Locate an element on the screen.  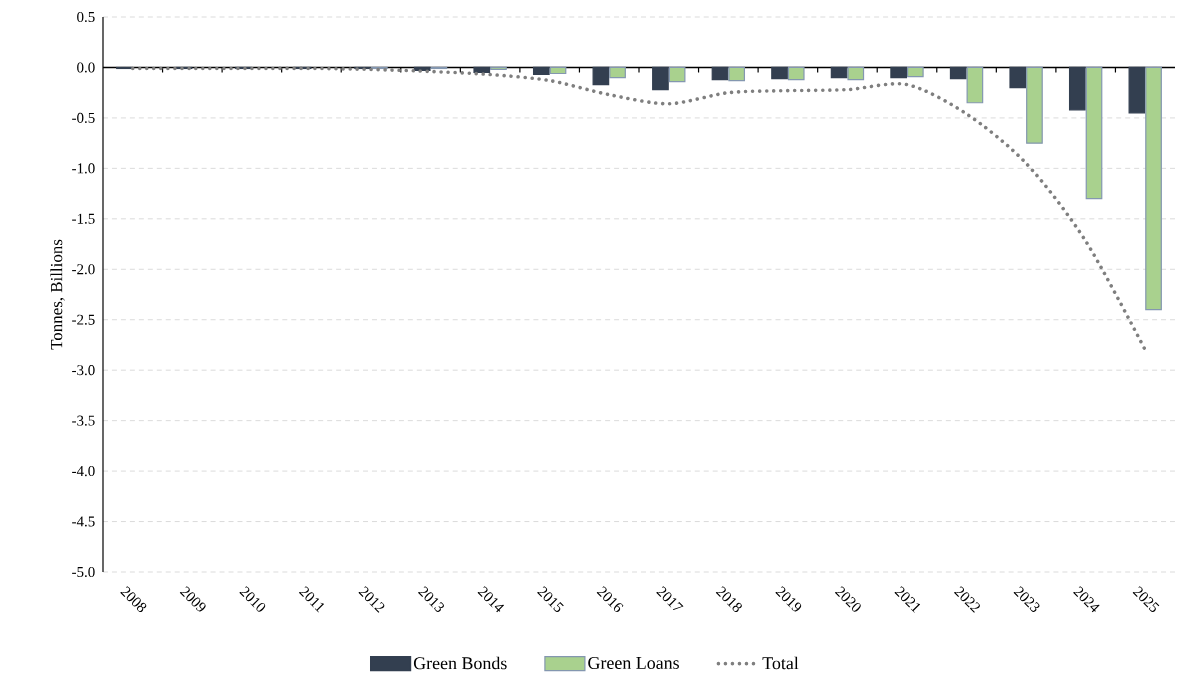
y-tick-label: -5.0 is located at coordinates (83, 572).